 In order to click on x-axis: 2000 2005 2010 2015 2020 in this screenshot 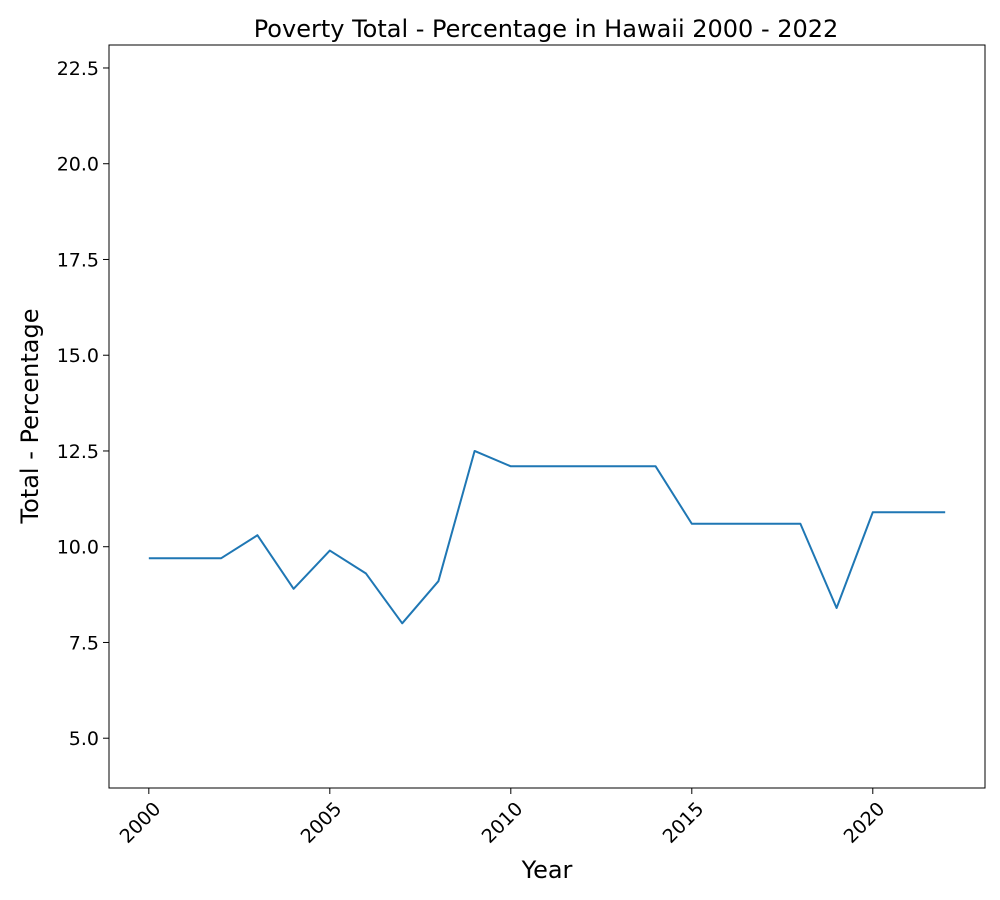, I will do `click(503, 818)`.